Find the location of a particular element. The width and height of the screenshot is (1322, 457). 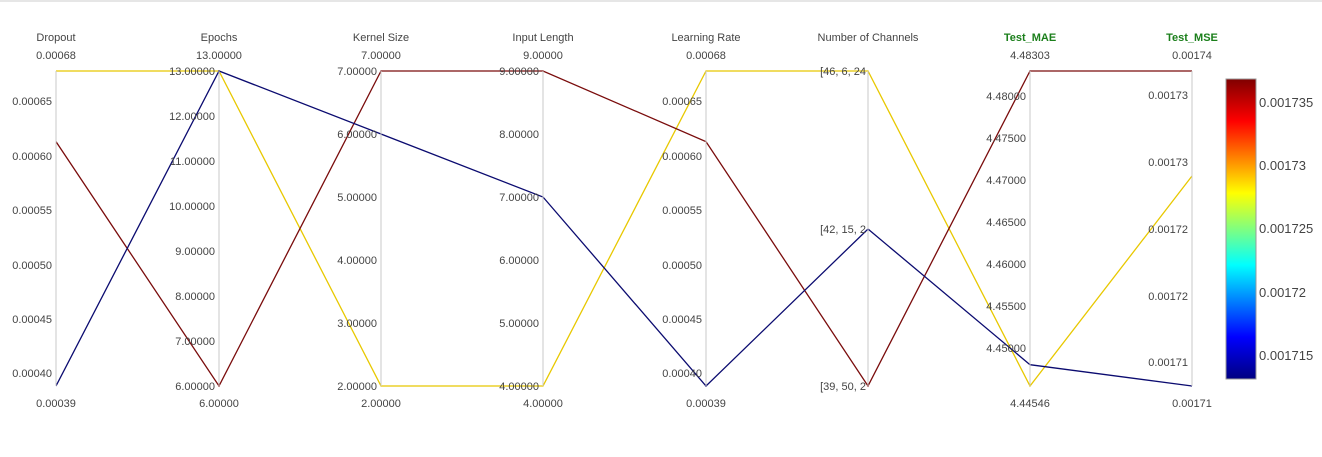

tick-label: 11.00000 is located at coordinates (192, 162).